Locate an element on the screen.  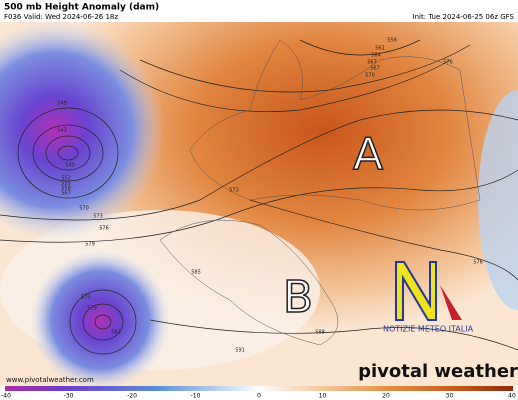
contour-label: 555 is located at coordinates (66, 184).